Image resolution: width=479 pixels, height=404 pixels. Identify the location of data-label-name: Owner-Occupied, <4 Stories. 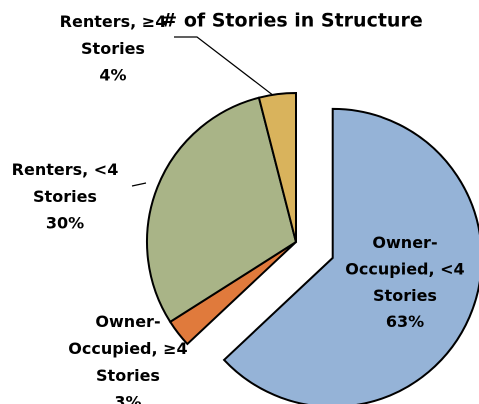
(404, 269).